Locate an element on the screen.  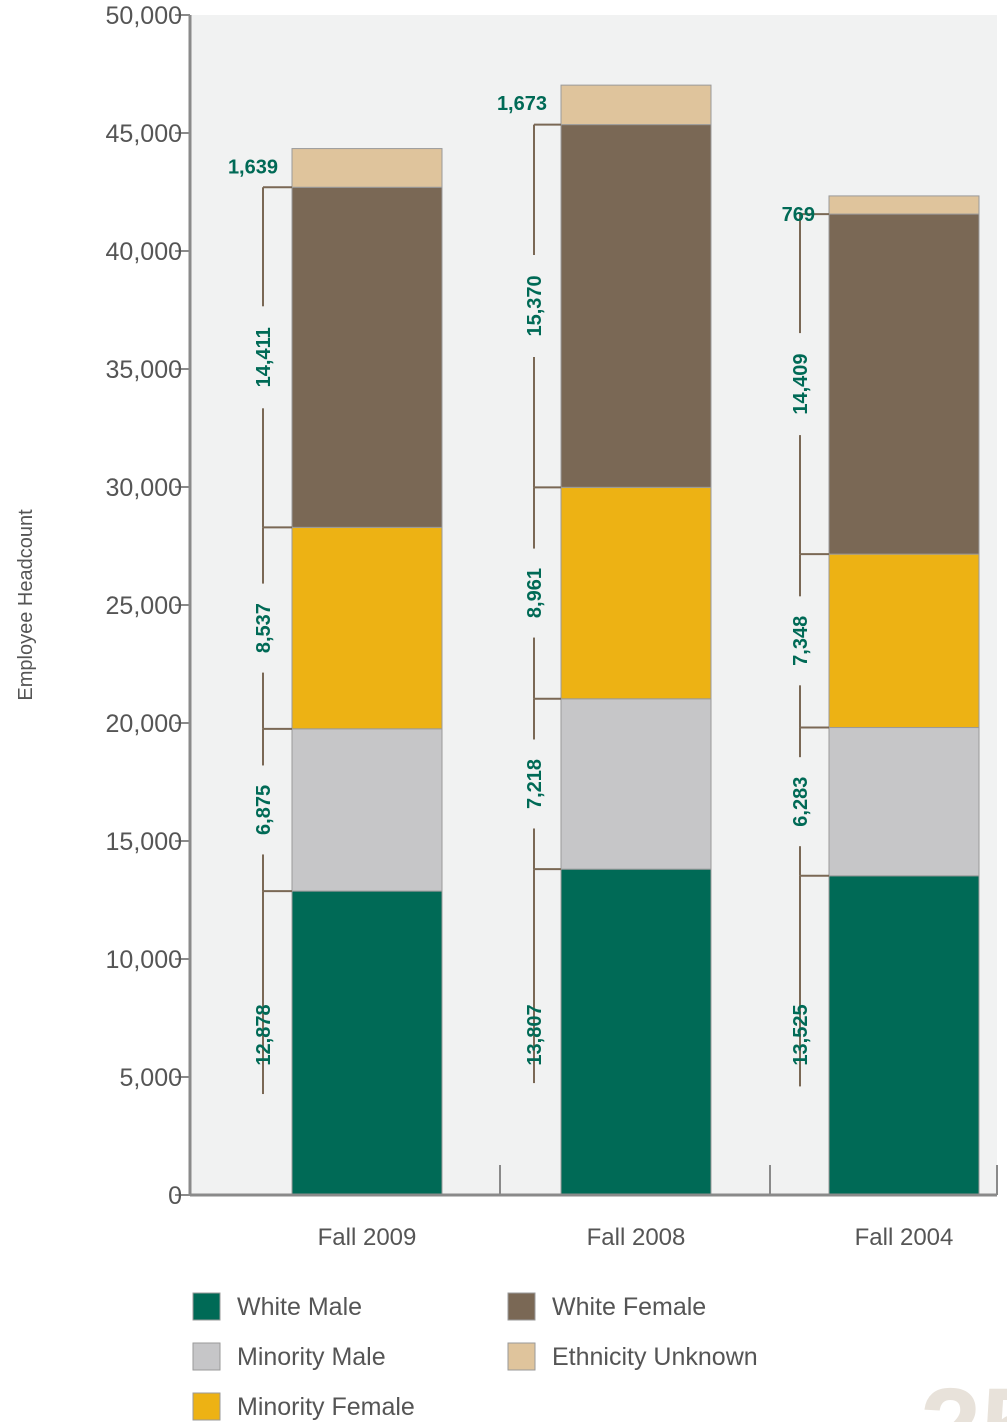
value-label: 6,283 is located at coordinates (801, 802).